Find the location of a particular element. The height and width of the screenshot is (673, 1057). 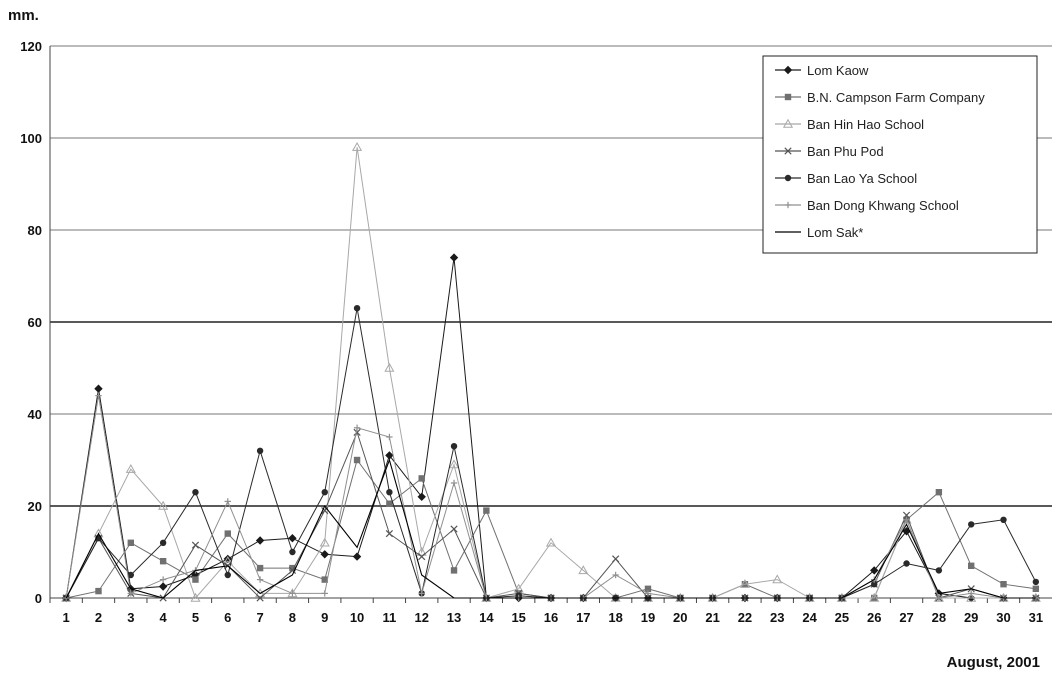

x-tick-label: 2 is located at coordinates (98, 617).